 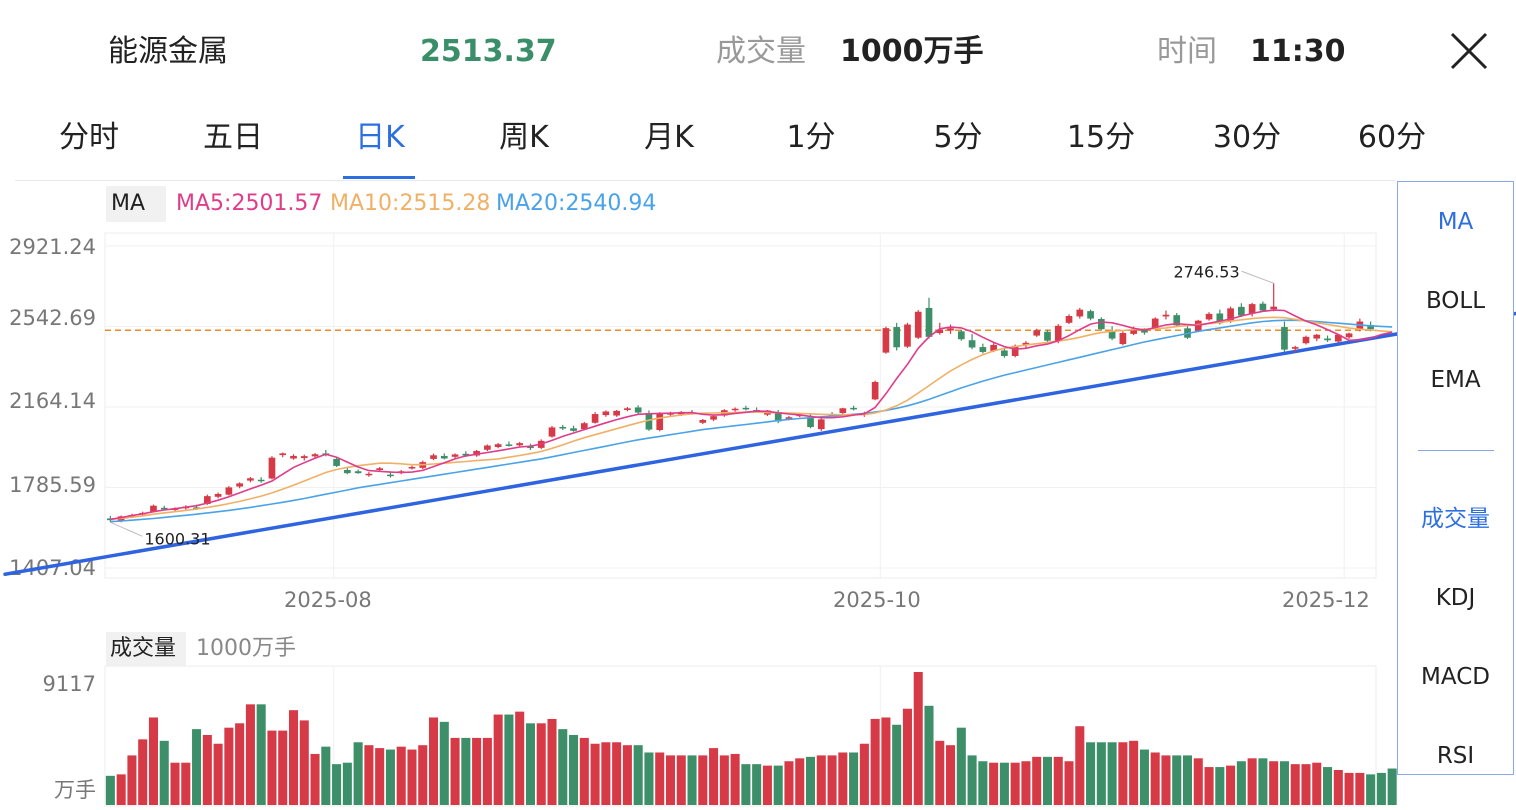 I want to click on volume-max-label: 9117, so click(x=69, y=684).